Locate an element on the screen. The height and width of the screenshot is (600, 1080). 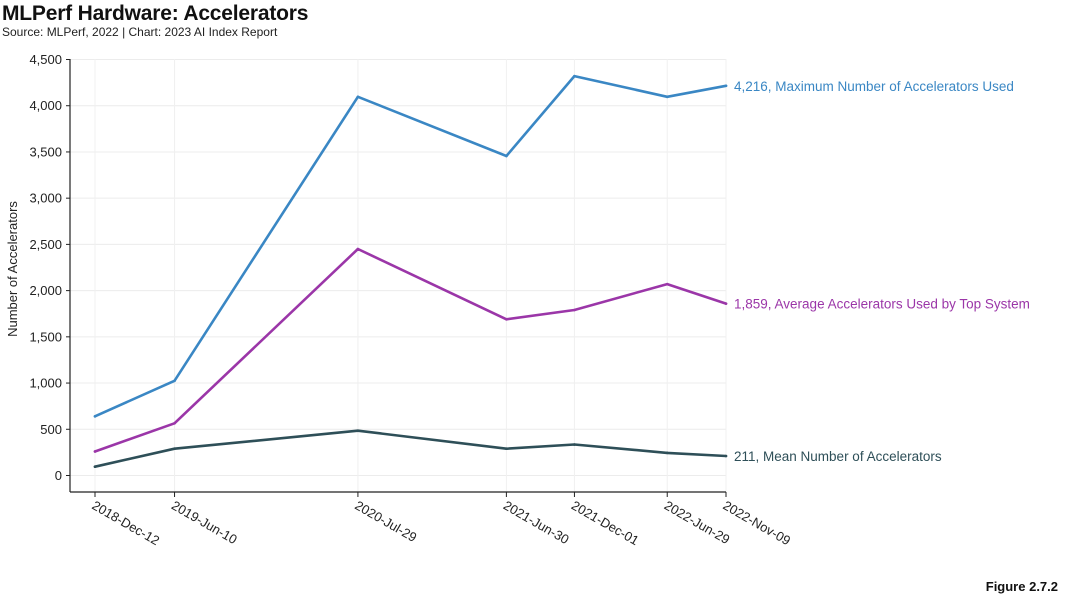
y-tick-label: 500 is located at coordinates (51, 429).